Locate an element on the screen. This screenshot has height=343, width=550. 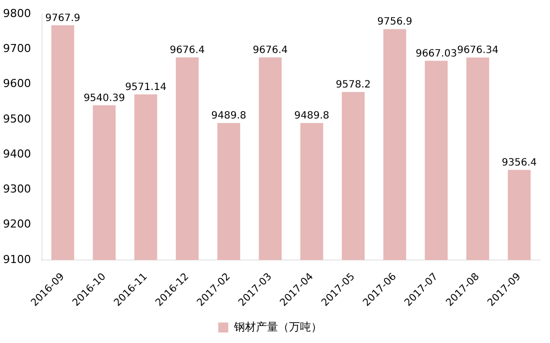
y-tick-label: 9300 is located at coordinates (16, 189).